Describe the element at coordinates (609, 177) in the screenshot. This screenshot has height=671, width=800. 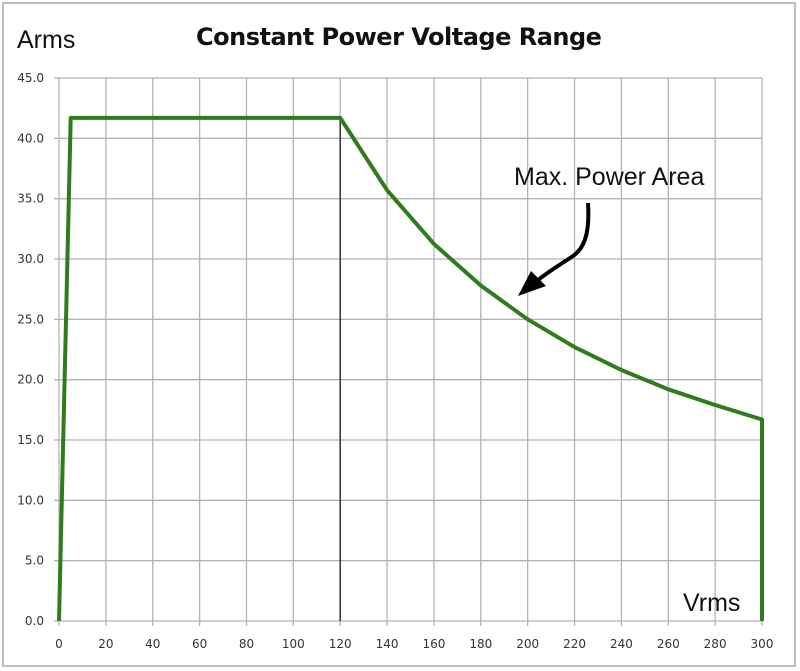
I see `annotation-label: Max. Power Area` at that location.